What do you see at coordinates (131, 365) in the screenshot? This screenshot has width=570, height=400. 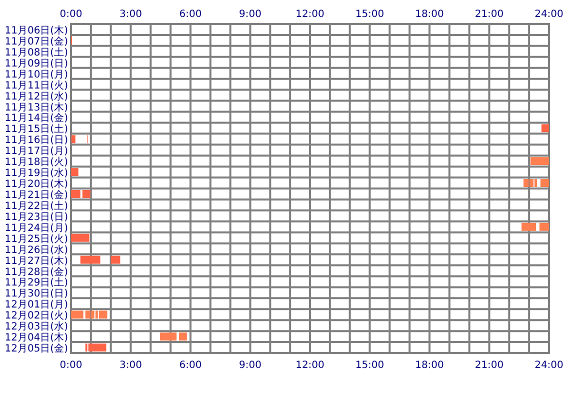 I see `x-tick-label: 3:00` at bounding box center [131, 365].